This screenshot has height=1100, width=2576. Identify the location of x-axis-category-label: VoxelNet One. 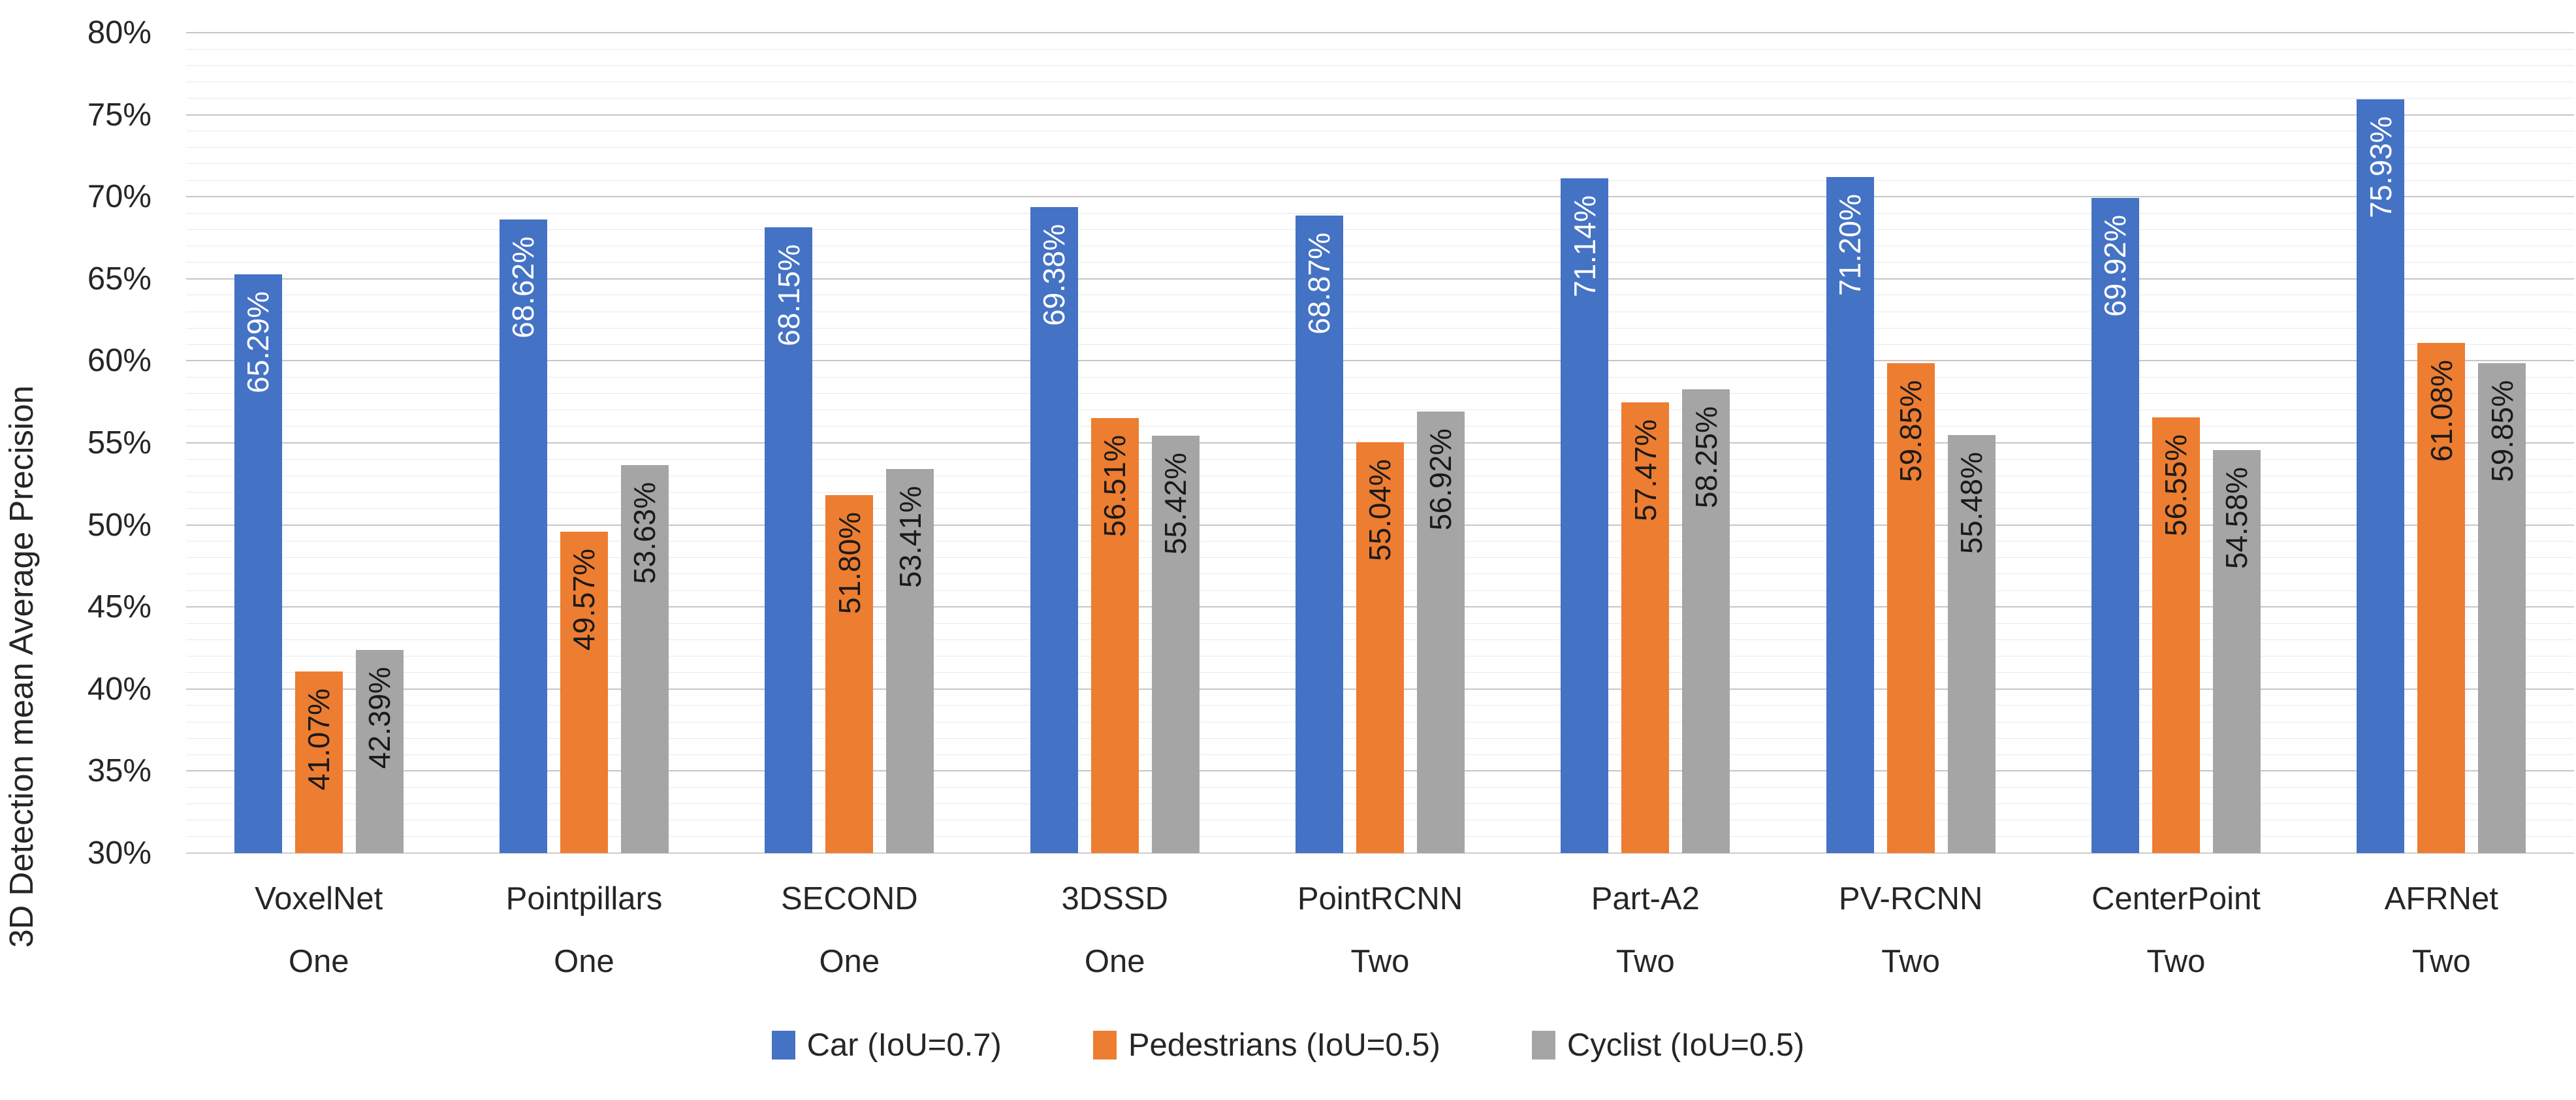
(319, 916).